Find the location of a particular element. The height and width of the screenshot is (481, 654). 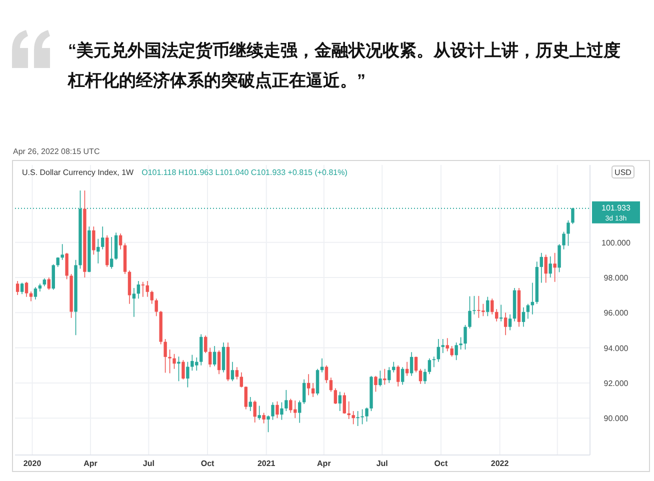

x-tick-label: 2020 is located at coordinates (32, 463).